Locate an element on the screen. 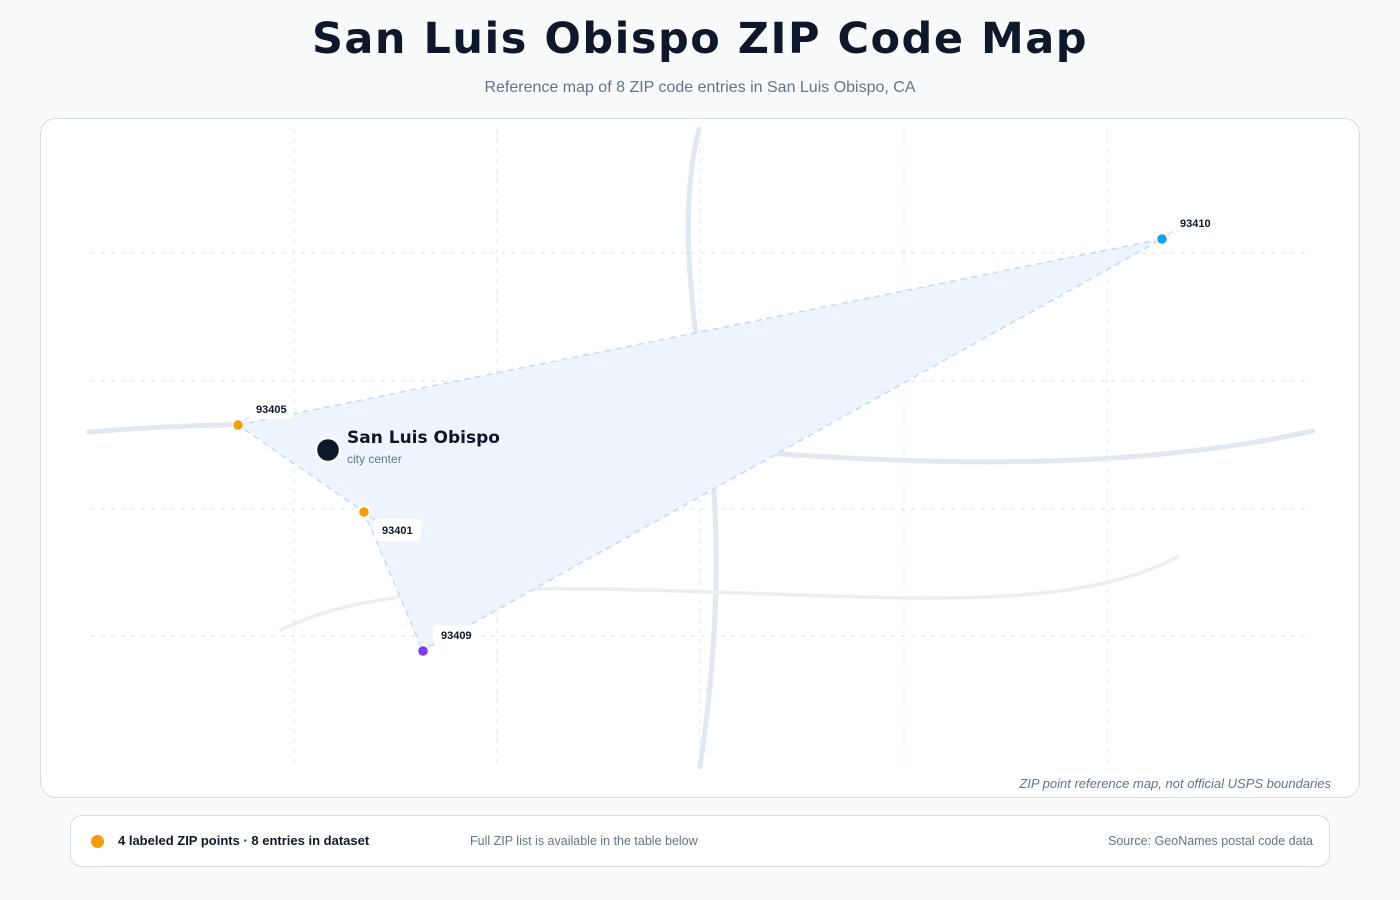 Image resolution: width=1400 pixels, height=900 pixels. page-title: San Luis Obispo ZIP Code Map is located at coordinates (700, 39).